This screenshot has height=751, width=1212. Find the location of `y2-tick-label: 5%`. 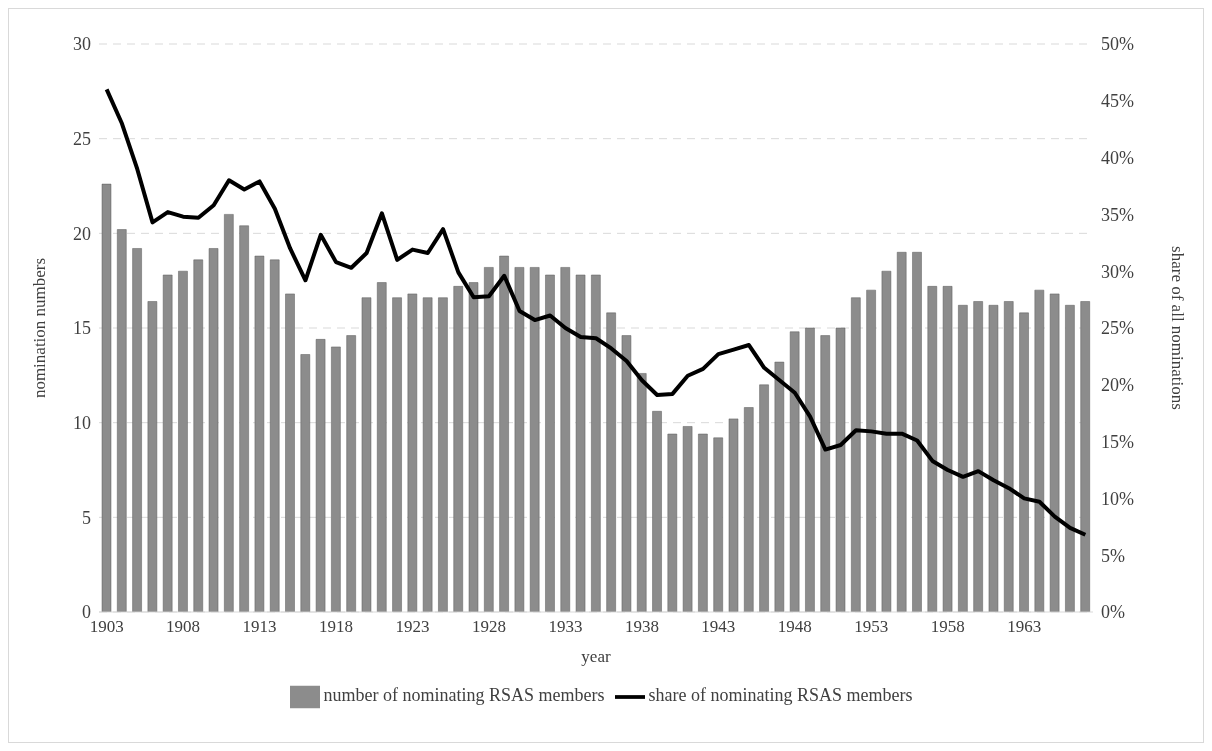

y2-tick-label: 5% is located at coordinates (1113, 555).